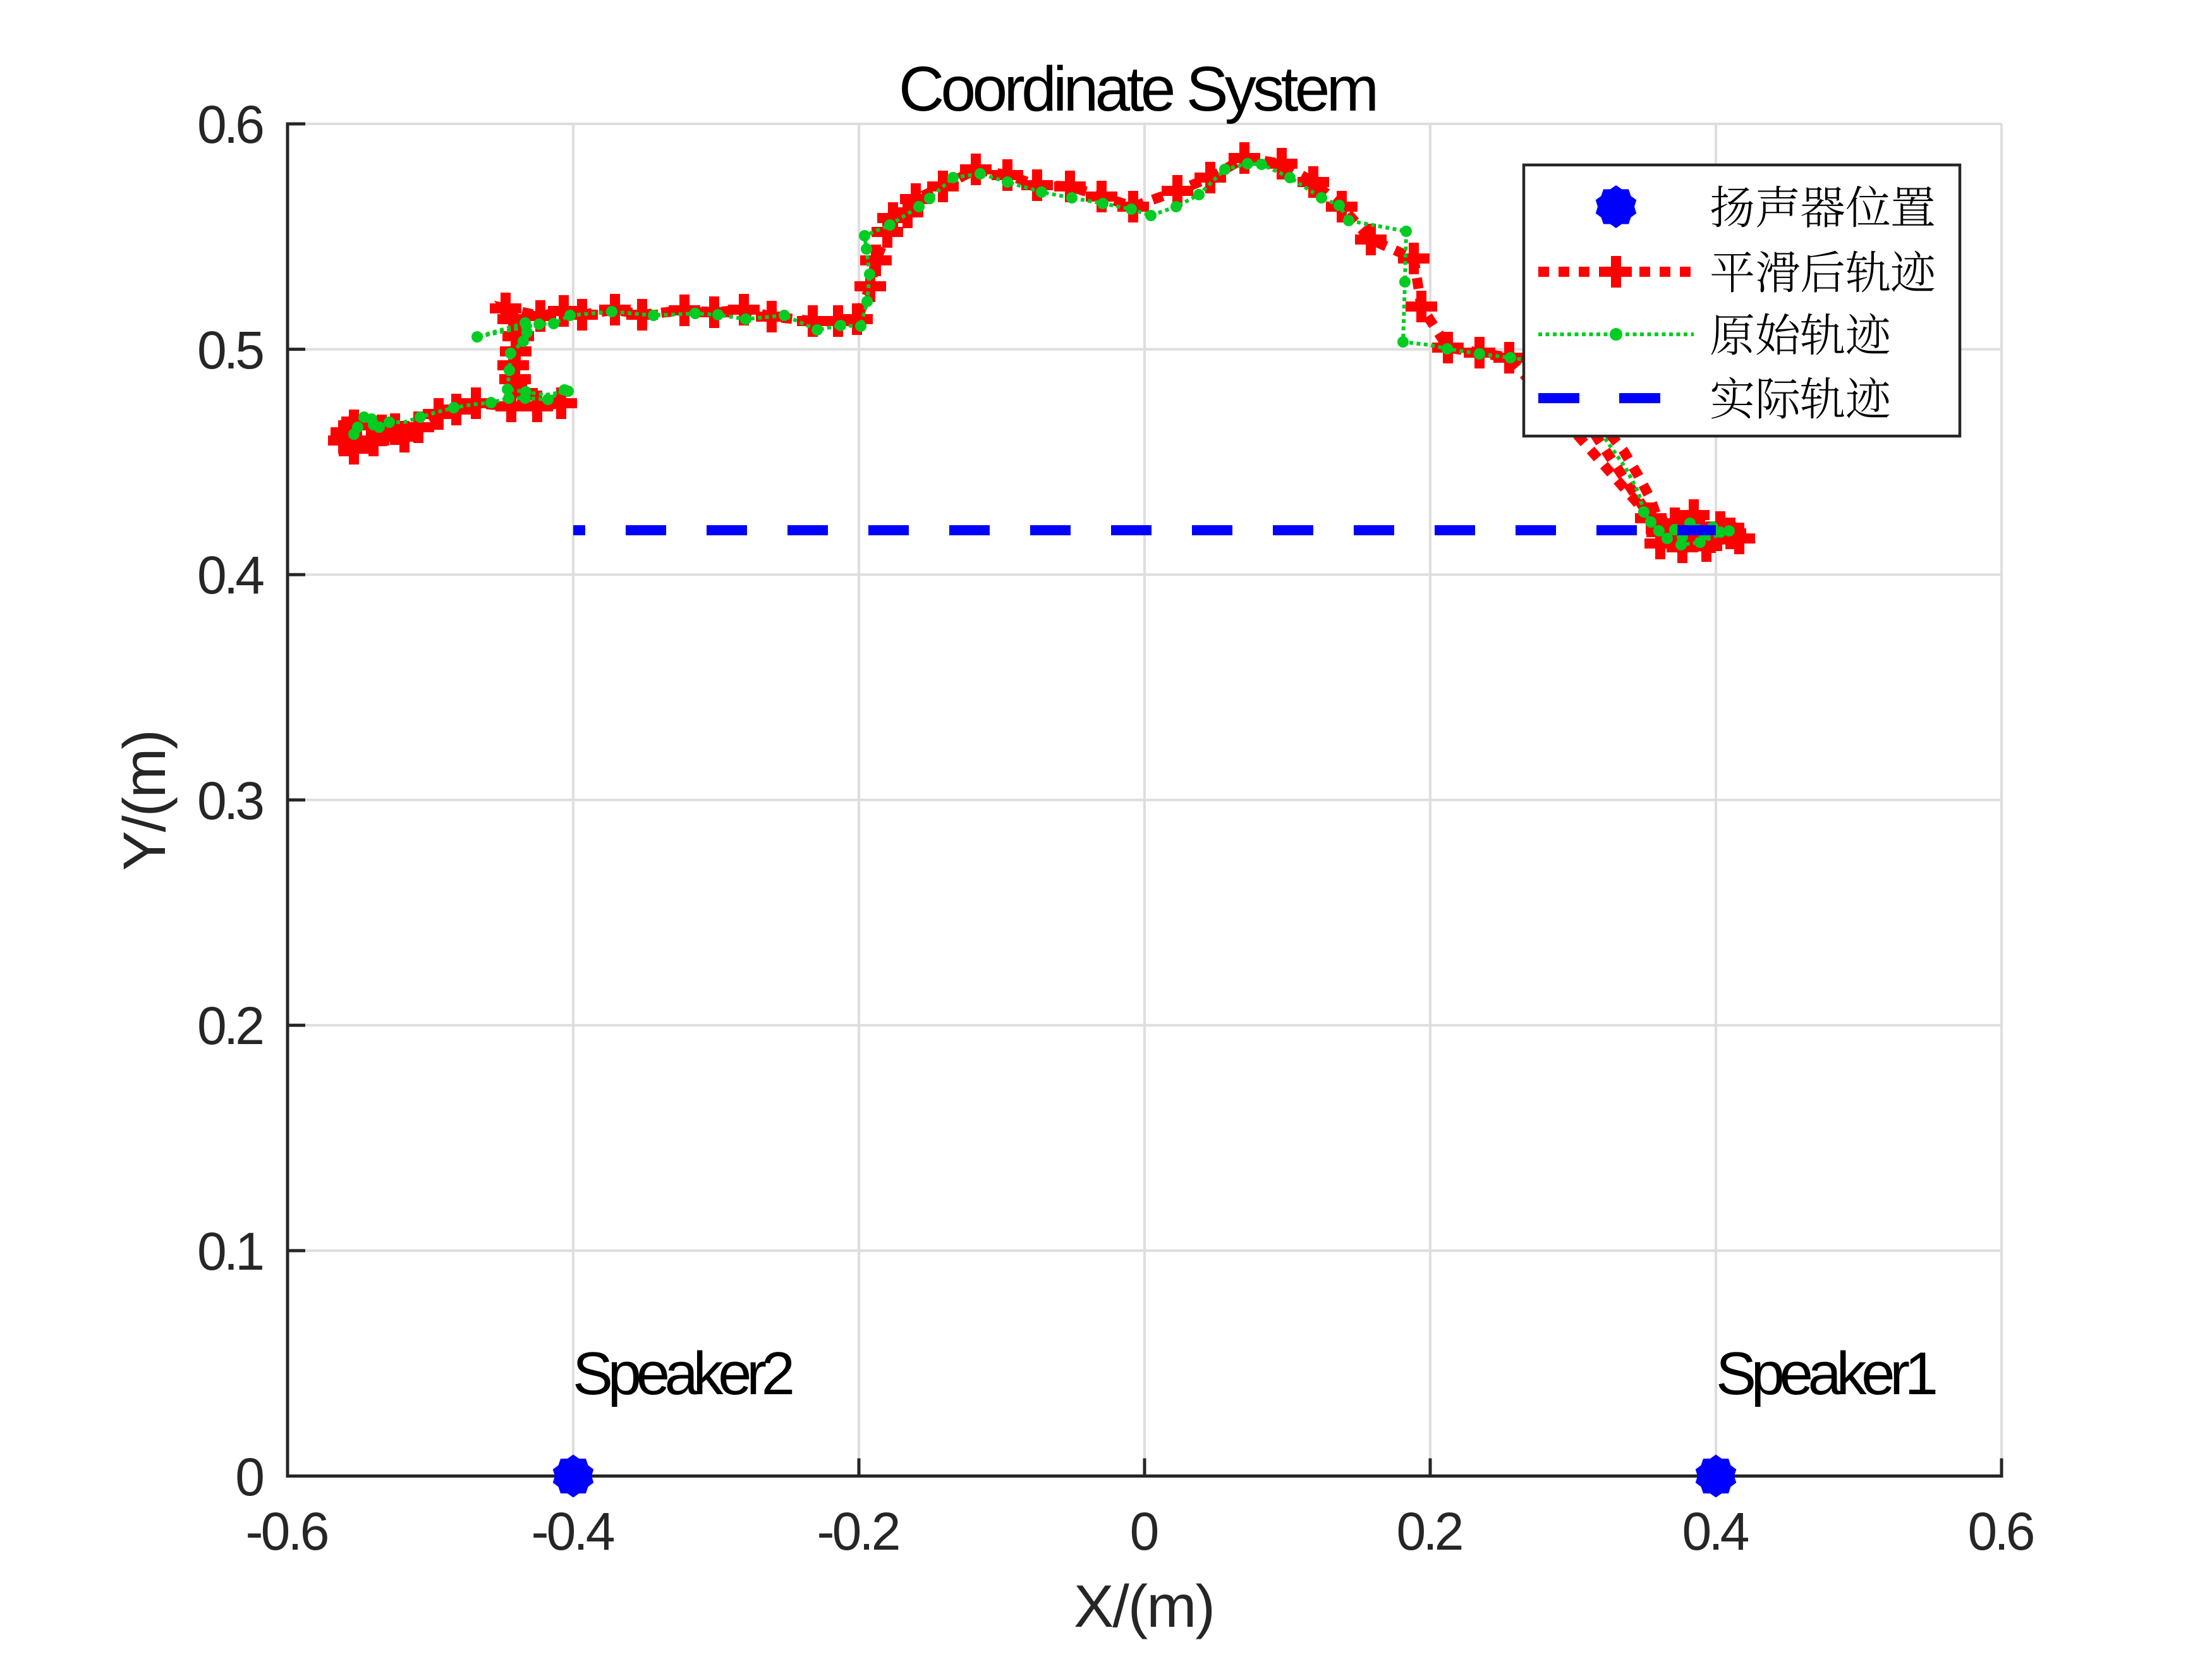  I want to click on svg-text: -0.2, so click(859, 1531).